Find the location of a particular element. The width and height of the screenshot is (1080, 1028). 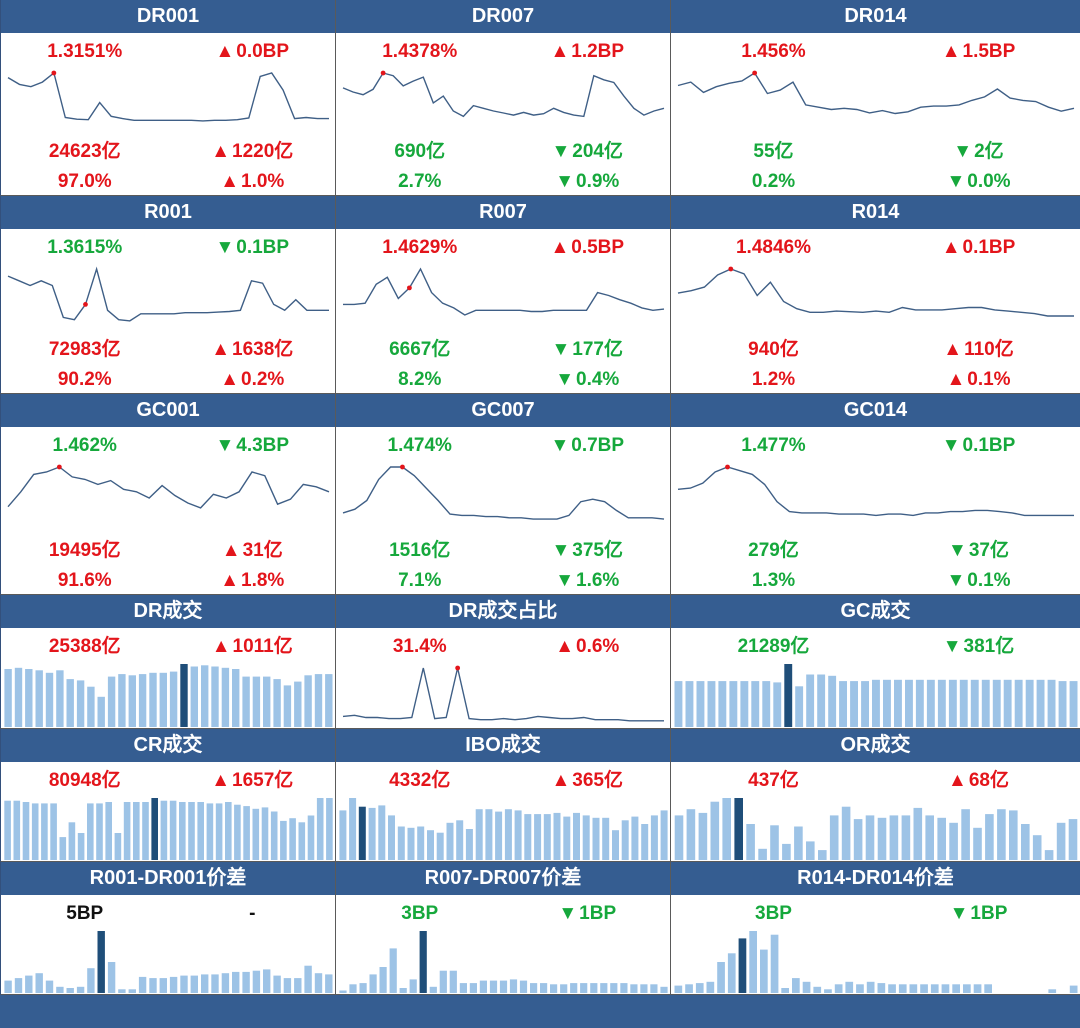

panel-r007-4: R007 1.4629% ▲ 0.5BP 6667亿 ▼ 177亿 8.2% ▼ 0.4% is located at coordinates (502, 295).